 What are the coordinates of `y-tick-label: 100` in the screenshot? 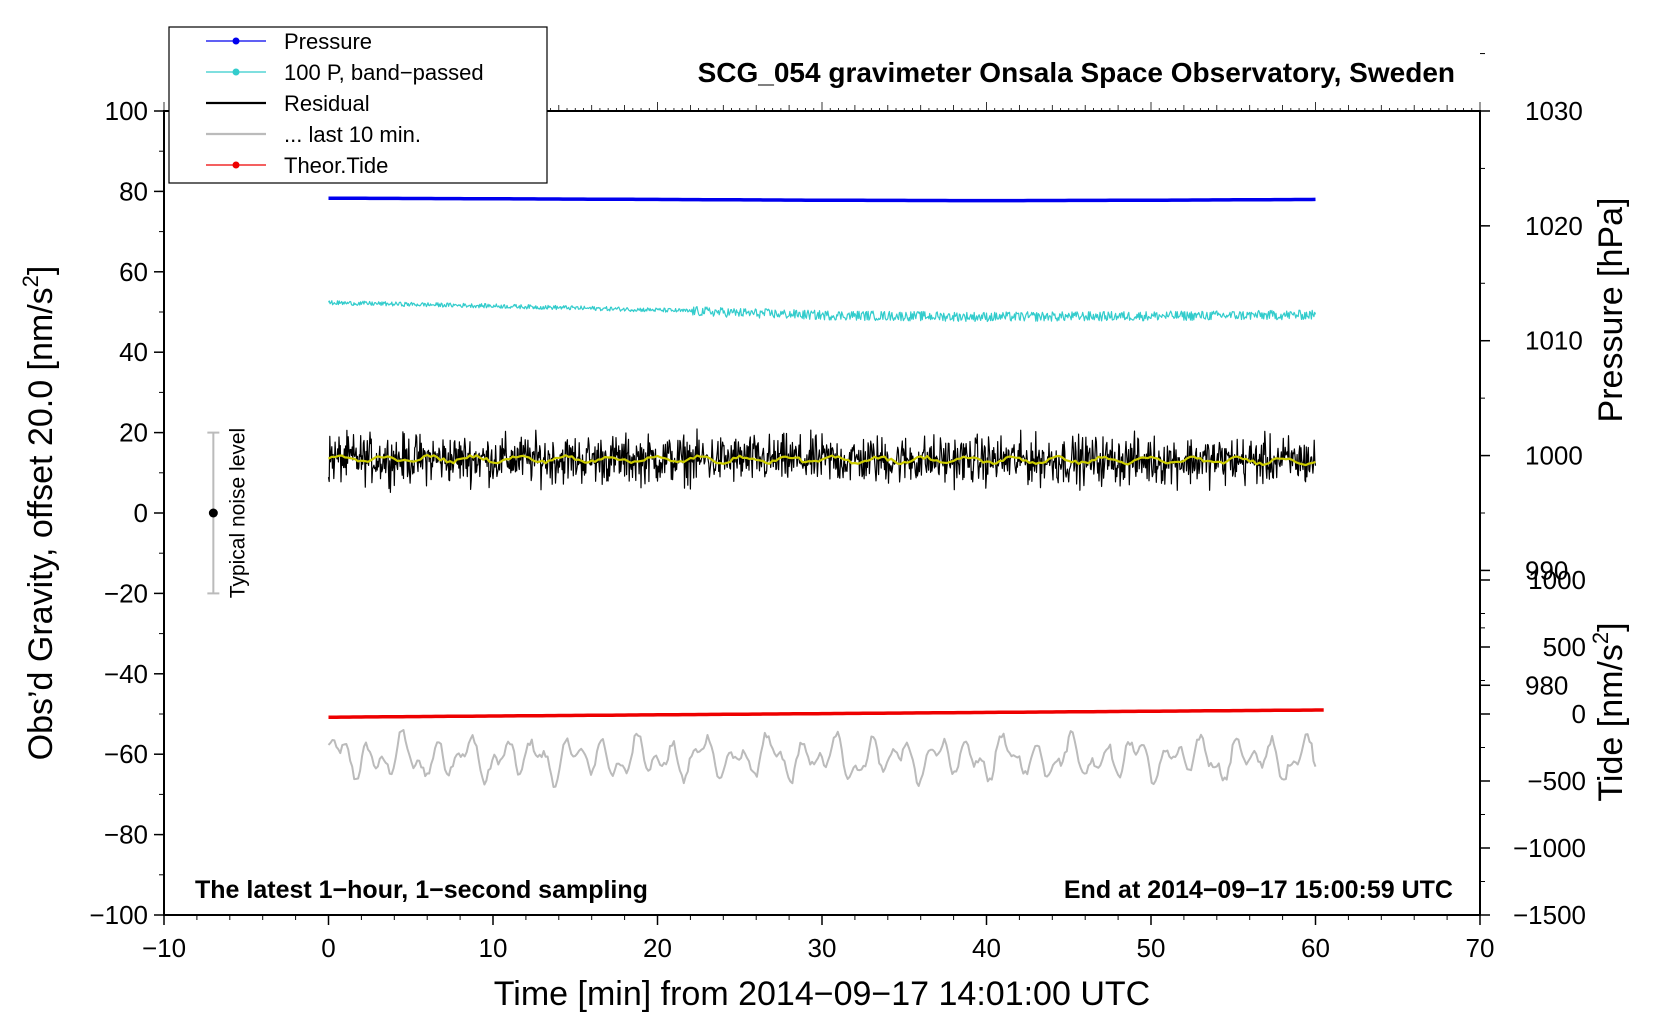 It's located at (126, 111).